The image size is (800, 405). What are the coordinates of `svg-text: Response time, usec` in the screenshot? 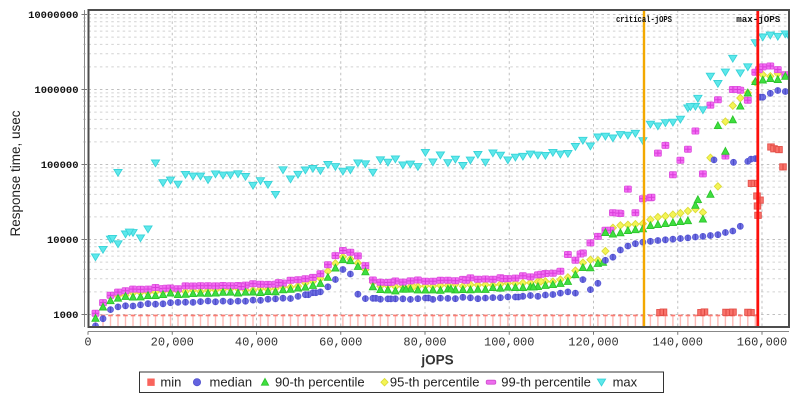 It's located at (15, 173).